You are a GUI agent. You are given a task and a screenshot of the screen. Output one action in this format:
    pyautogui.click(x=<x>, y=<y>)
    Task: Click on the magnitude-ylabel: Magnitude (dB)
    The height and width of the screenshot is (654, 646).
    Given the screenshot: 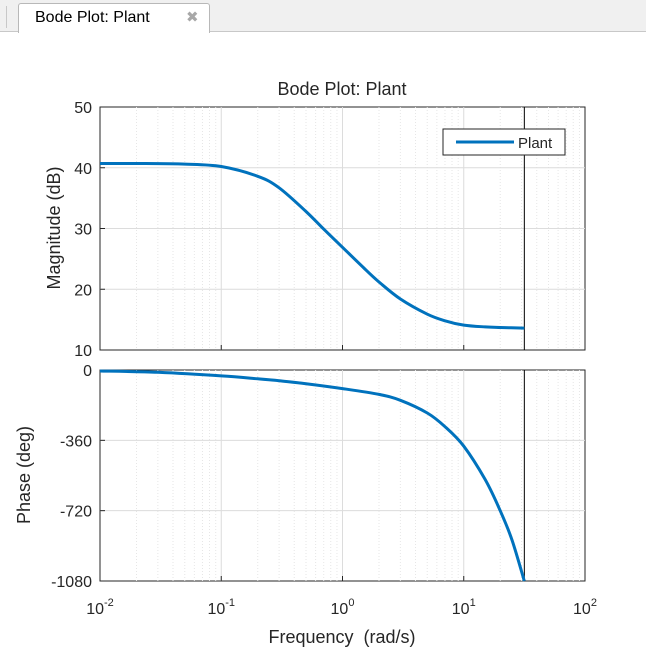 What is the action you would take?
    pyautogui.click(x=54, y=227)
    